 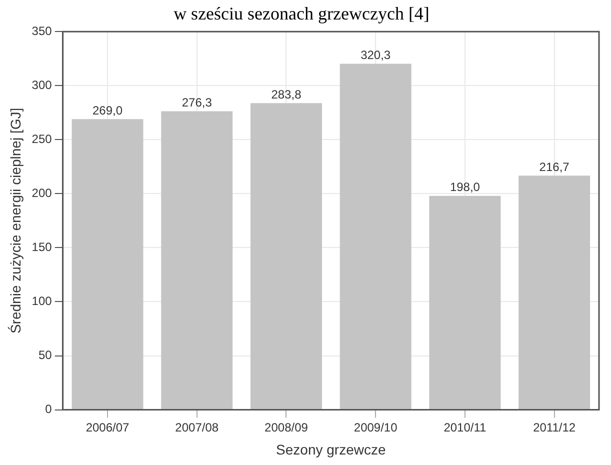 I want to click on chart-title: w sześciu sezonach grzewczych [4], so click(x=302, y=14).